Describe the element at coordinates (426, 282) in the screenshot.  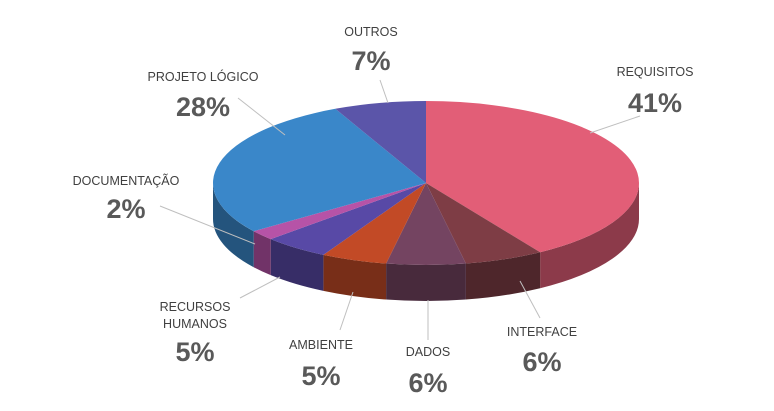
I see `slice-side-dados` at that location.